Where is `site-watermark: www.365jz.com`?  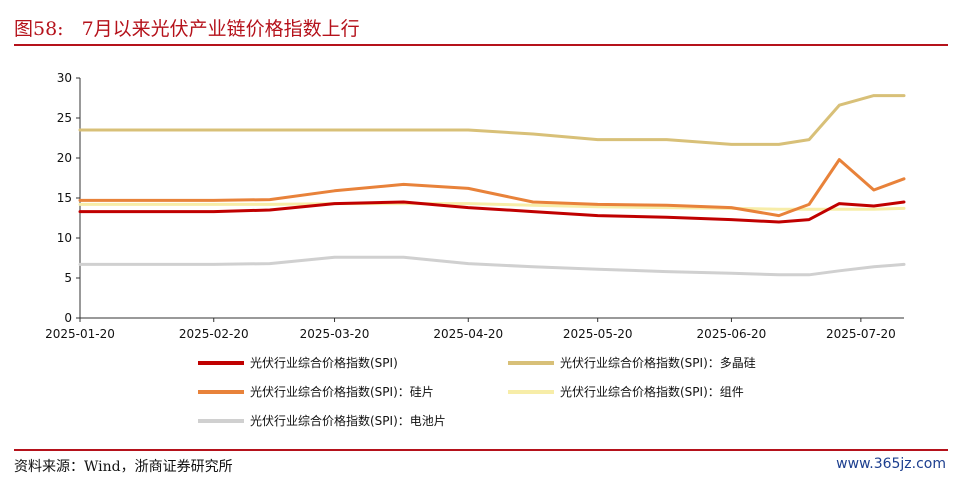
site-watermark: www.365jz.com is located at coordinates (891, 464).